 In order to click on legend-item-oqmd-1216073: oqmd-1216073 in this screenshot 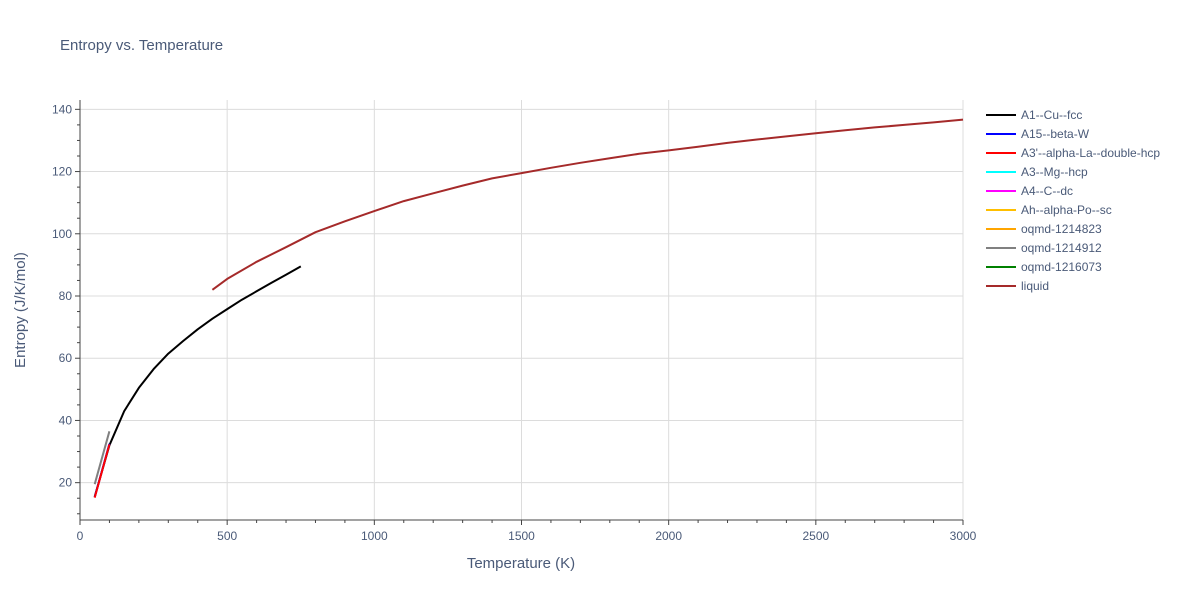, I will do `click(1044, 267)`.